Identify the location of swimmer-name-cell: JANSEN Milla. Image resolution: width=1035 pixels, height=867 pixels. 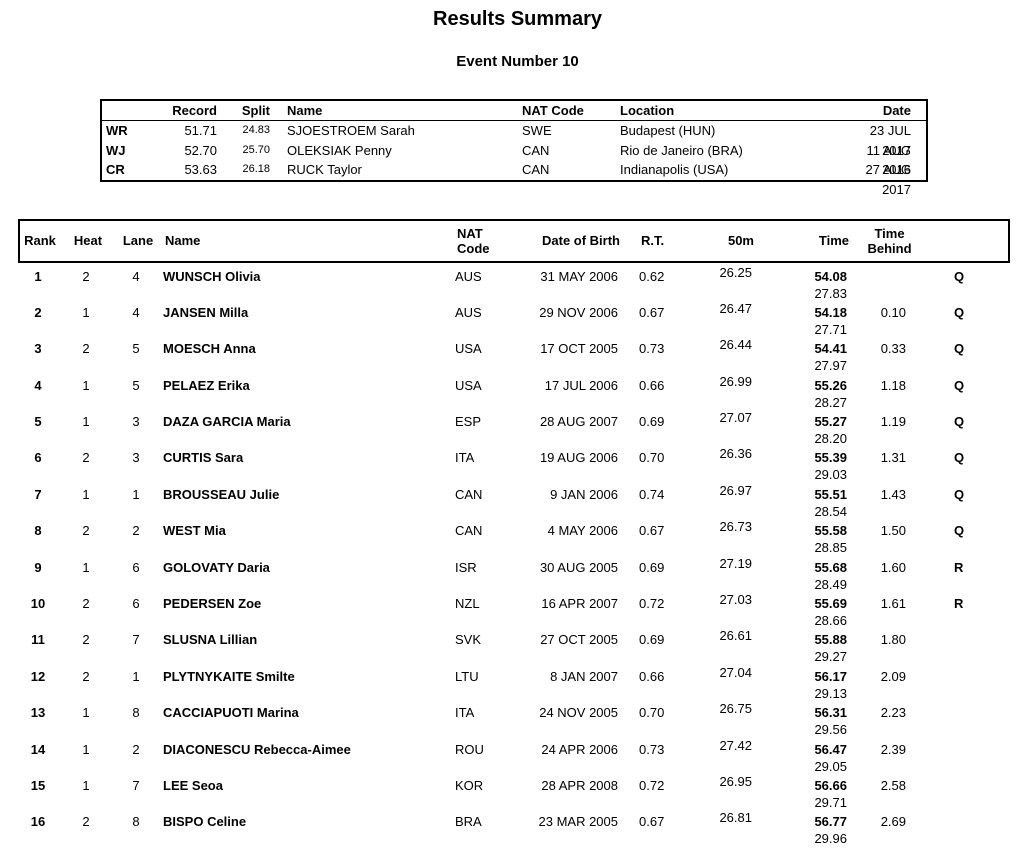
(206, 312).